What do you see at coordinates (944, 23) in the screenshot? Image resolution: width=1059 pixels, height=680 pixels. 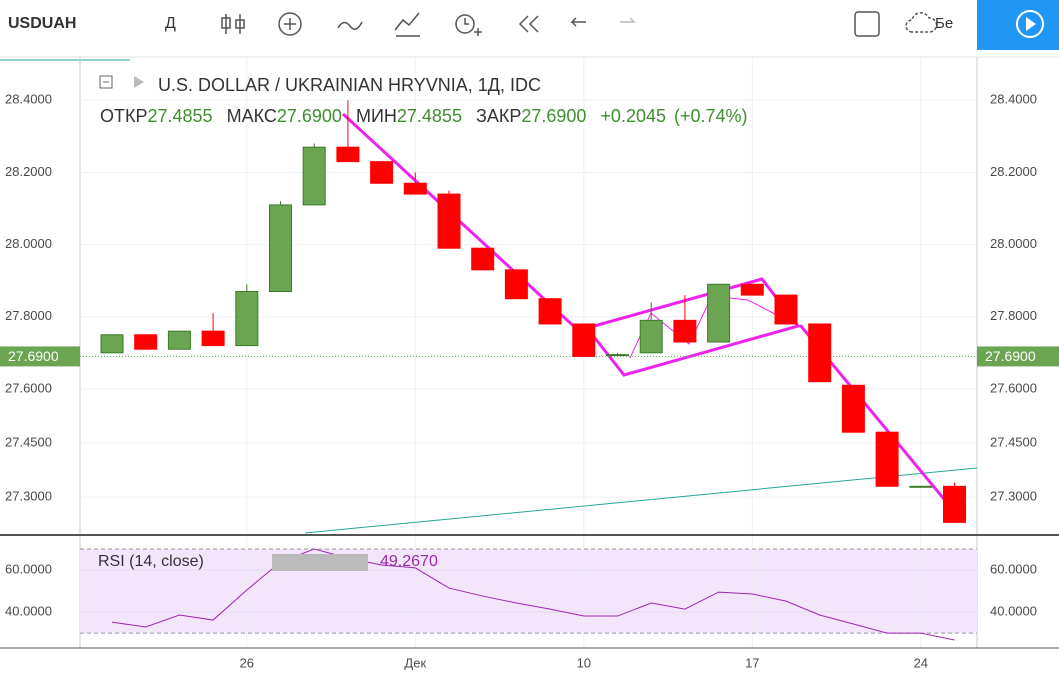 I see `cloud-label: Бе` at bounding box center [944, 23].